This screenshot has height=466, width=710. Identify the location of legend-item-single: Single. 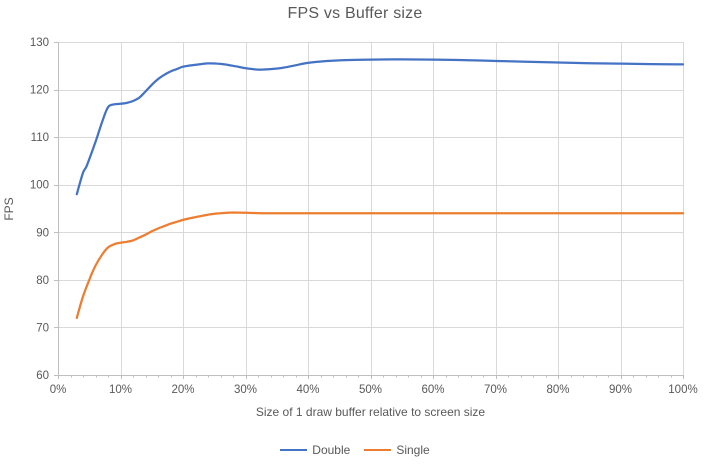
(397, 450).